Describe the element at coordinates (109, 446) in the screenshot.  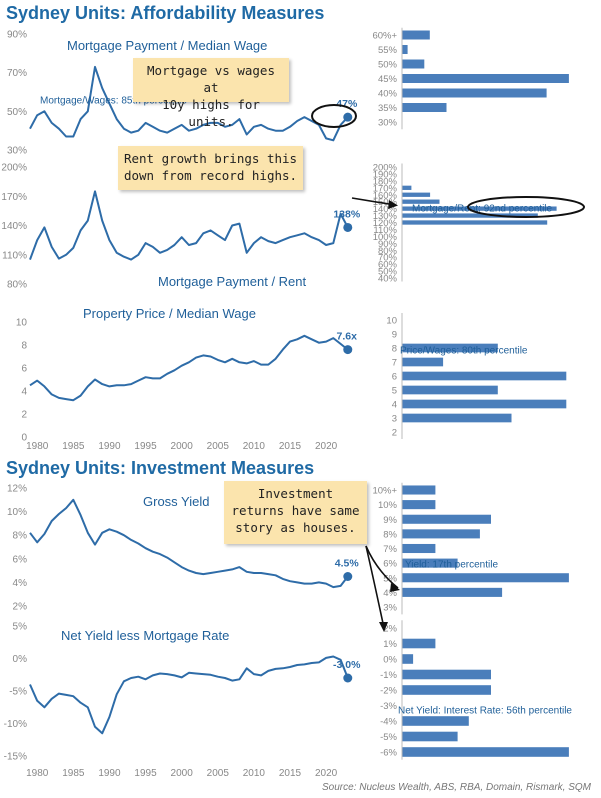
I see `x-tick-label: 1990` at that location.